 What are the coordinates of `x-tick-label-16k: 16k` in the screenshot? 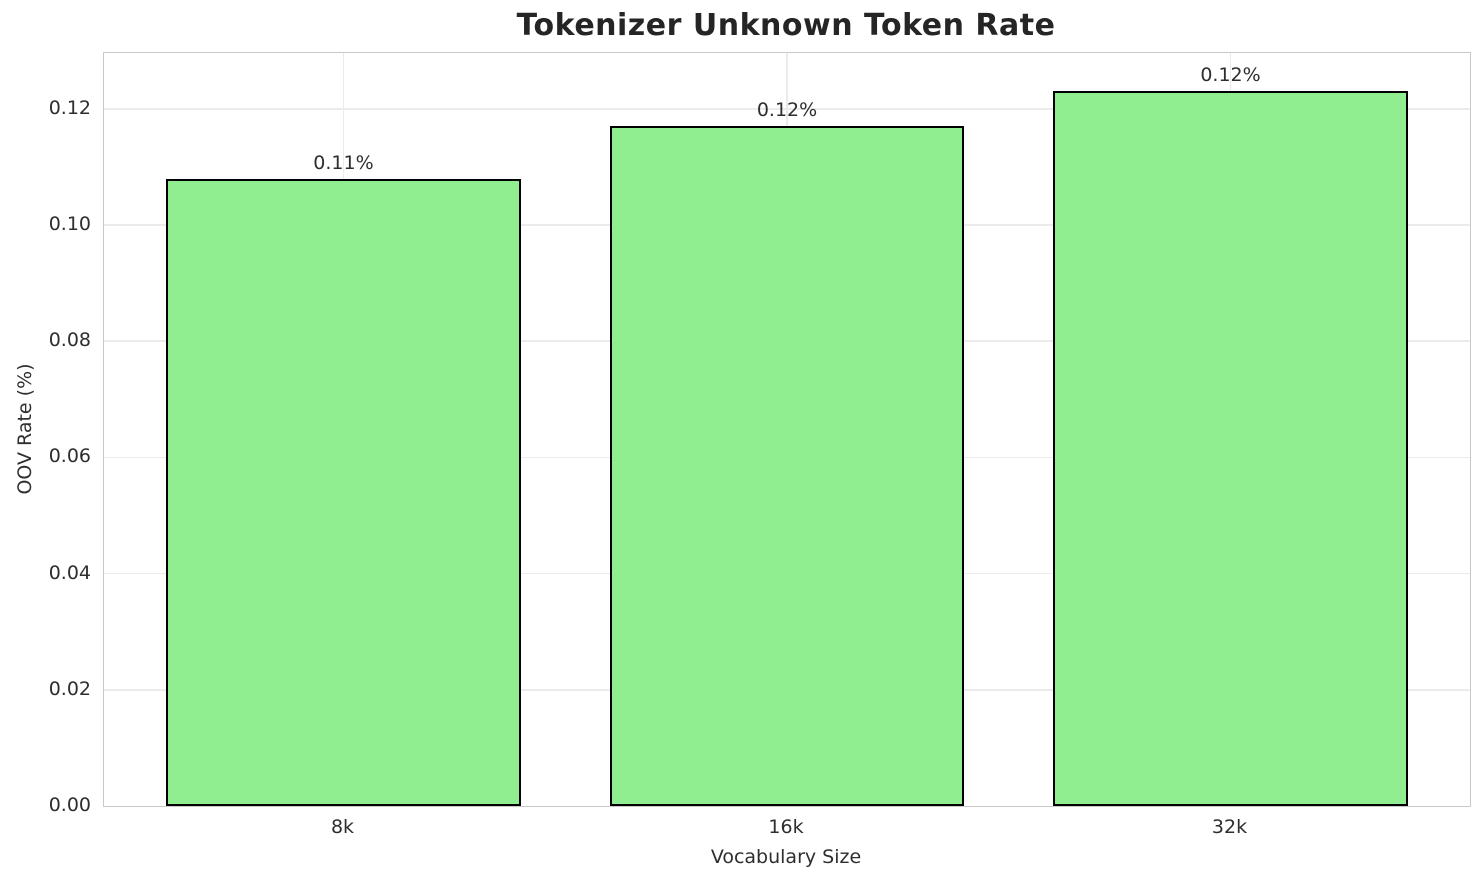 It's located at (786, 827).